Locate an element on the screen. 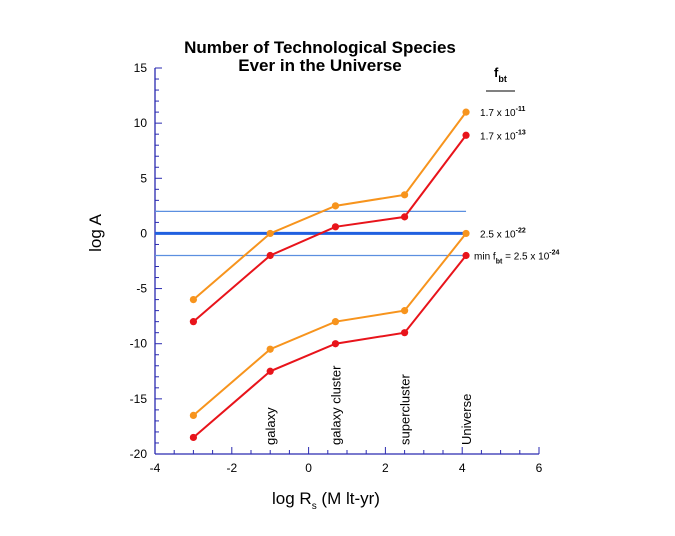 Image resolution: width=675 pixels, height=536 pixels. structure-label: galaxy cluster is located at coordinates (335, 405).